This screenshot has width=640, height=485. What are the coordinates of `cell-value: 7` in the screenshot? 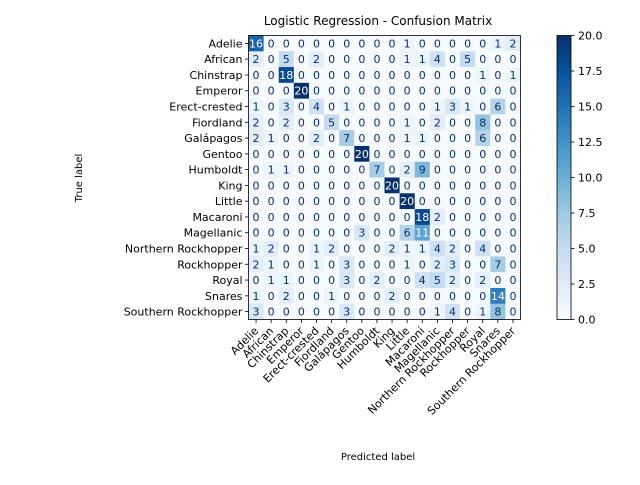 It's located at (497, 264).